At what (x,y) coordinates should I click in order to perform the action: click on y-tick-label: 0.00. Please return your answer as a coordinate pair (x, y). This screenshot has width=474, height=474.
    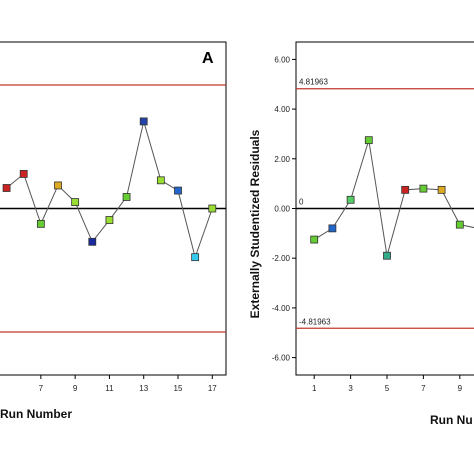
    Looking at the image, I should click on (282, 209).